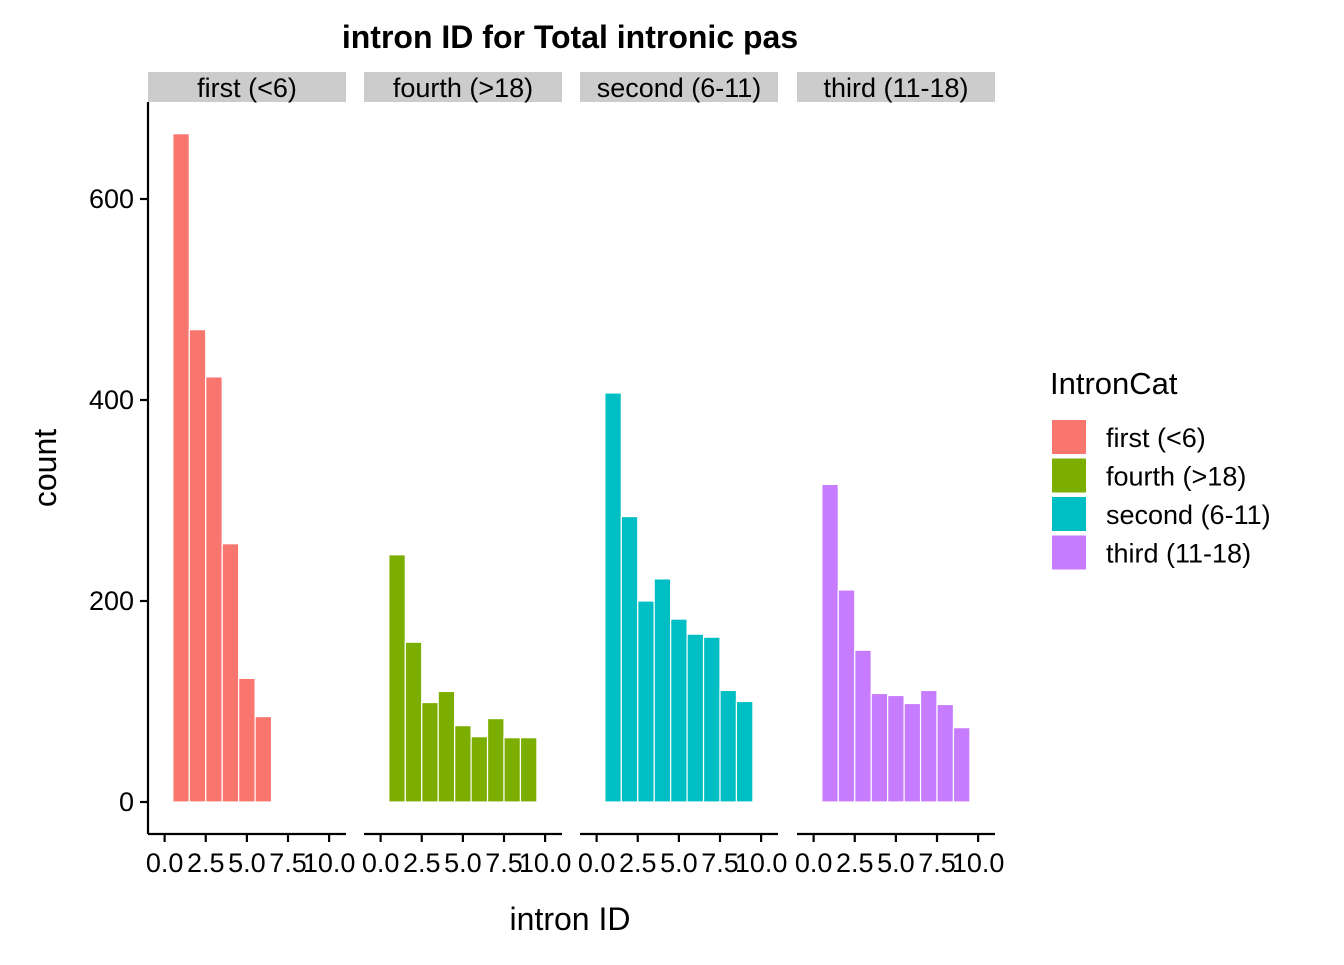 The width and height of the screenshot is (1344, 965). I want to click on facet-strip-label: third (11-18), so click(895, 88).